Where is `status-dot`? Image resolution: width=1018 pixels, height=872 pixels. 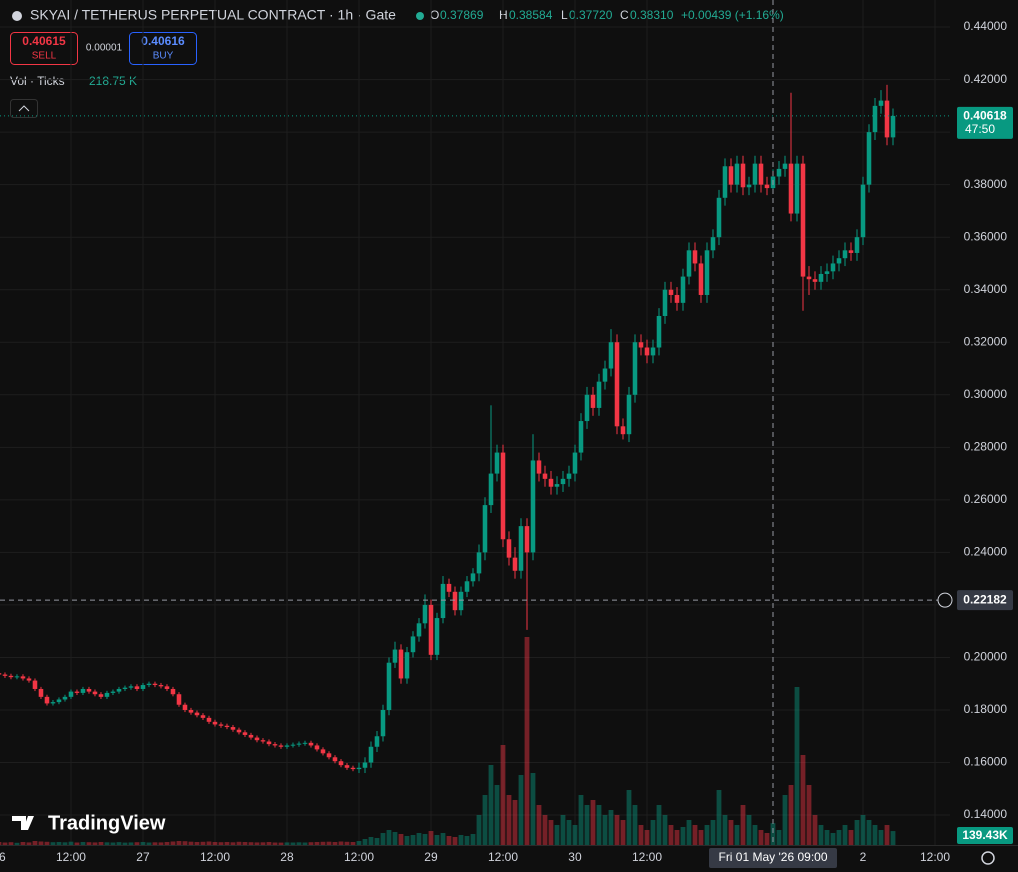
status-dot is located at coordinates (420, 16).